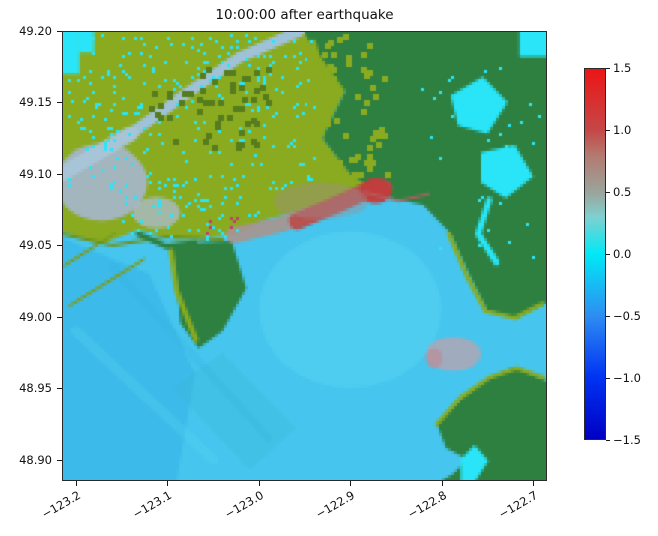 The width and height of the screenshot is (658, 536). I want to click on y-tick-label: 48.95, so click(35, 388).